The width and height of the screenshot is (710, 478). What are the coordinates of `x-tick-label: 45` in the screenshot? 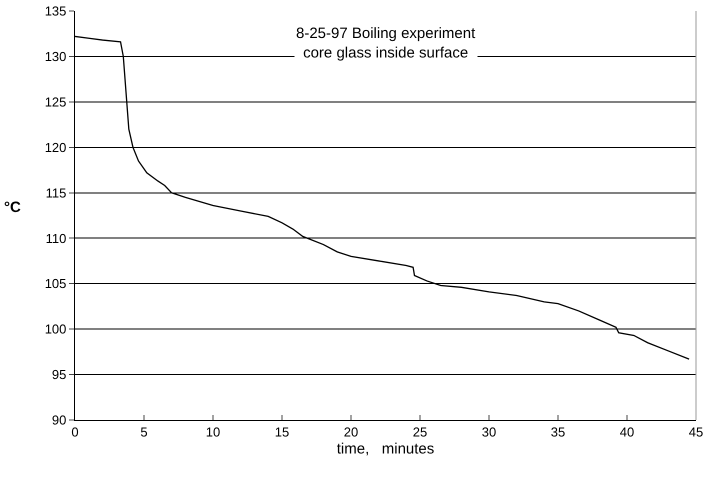 It's located at (696, 432).